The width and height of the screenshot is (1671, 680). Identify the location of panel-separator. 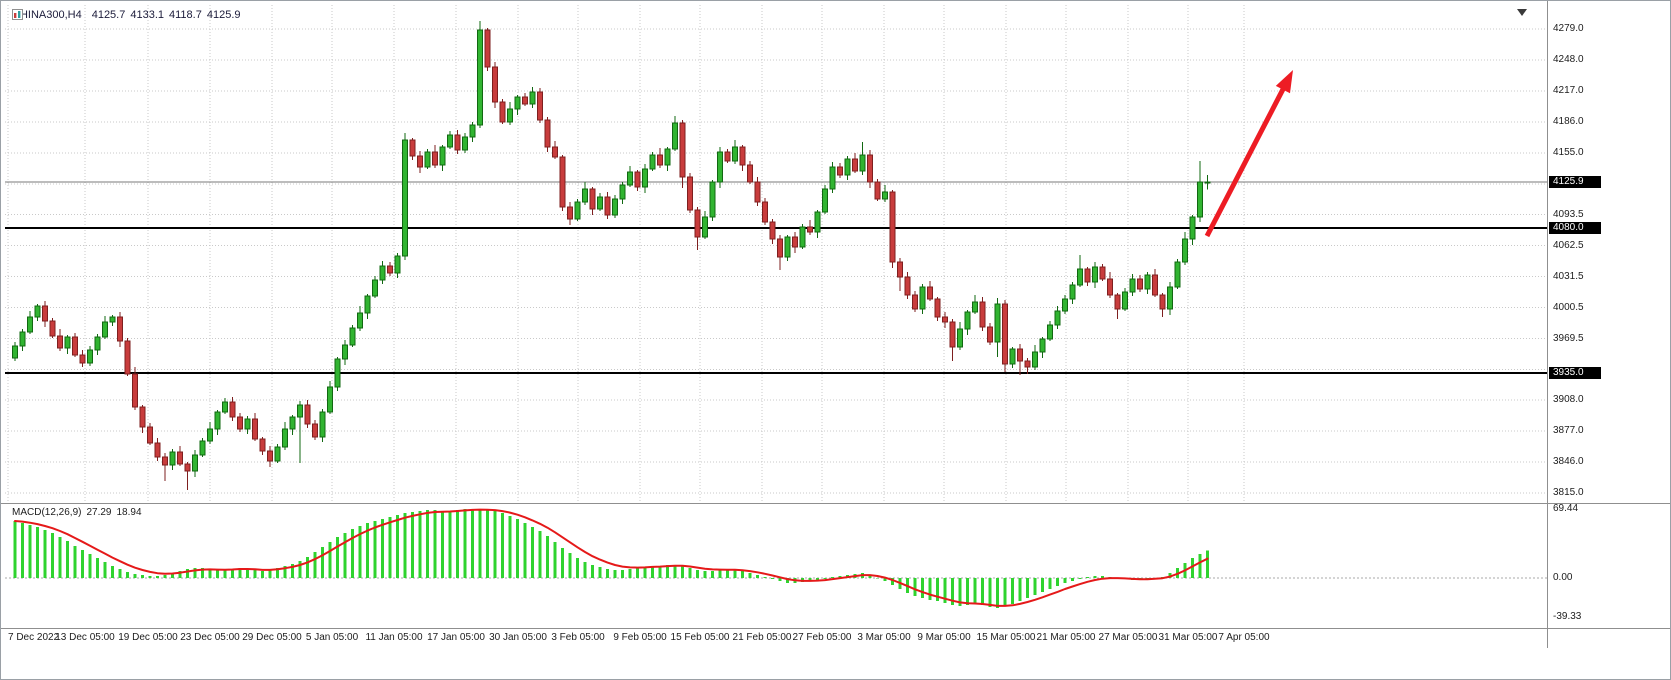
(835, 503).